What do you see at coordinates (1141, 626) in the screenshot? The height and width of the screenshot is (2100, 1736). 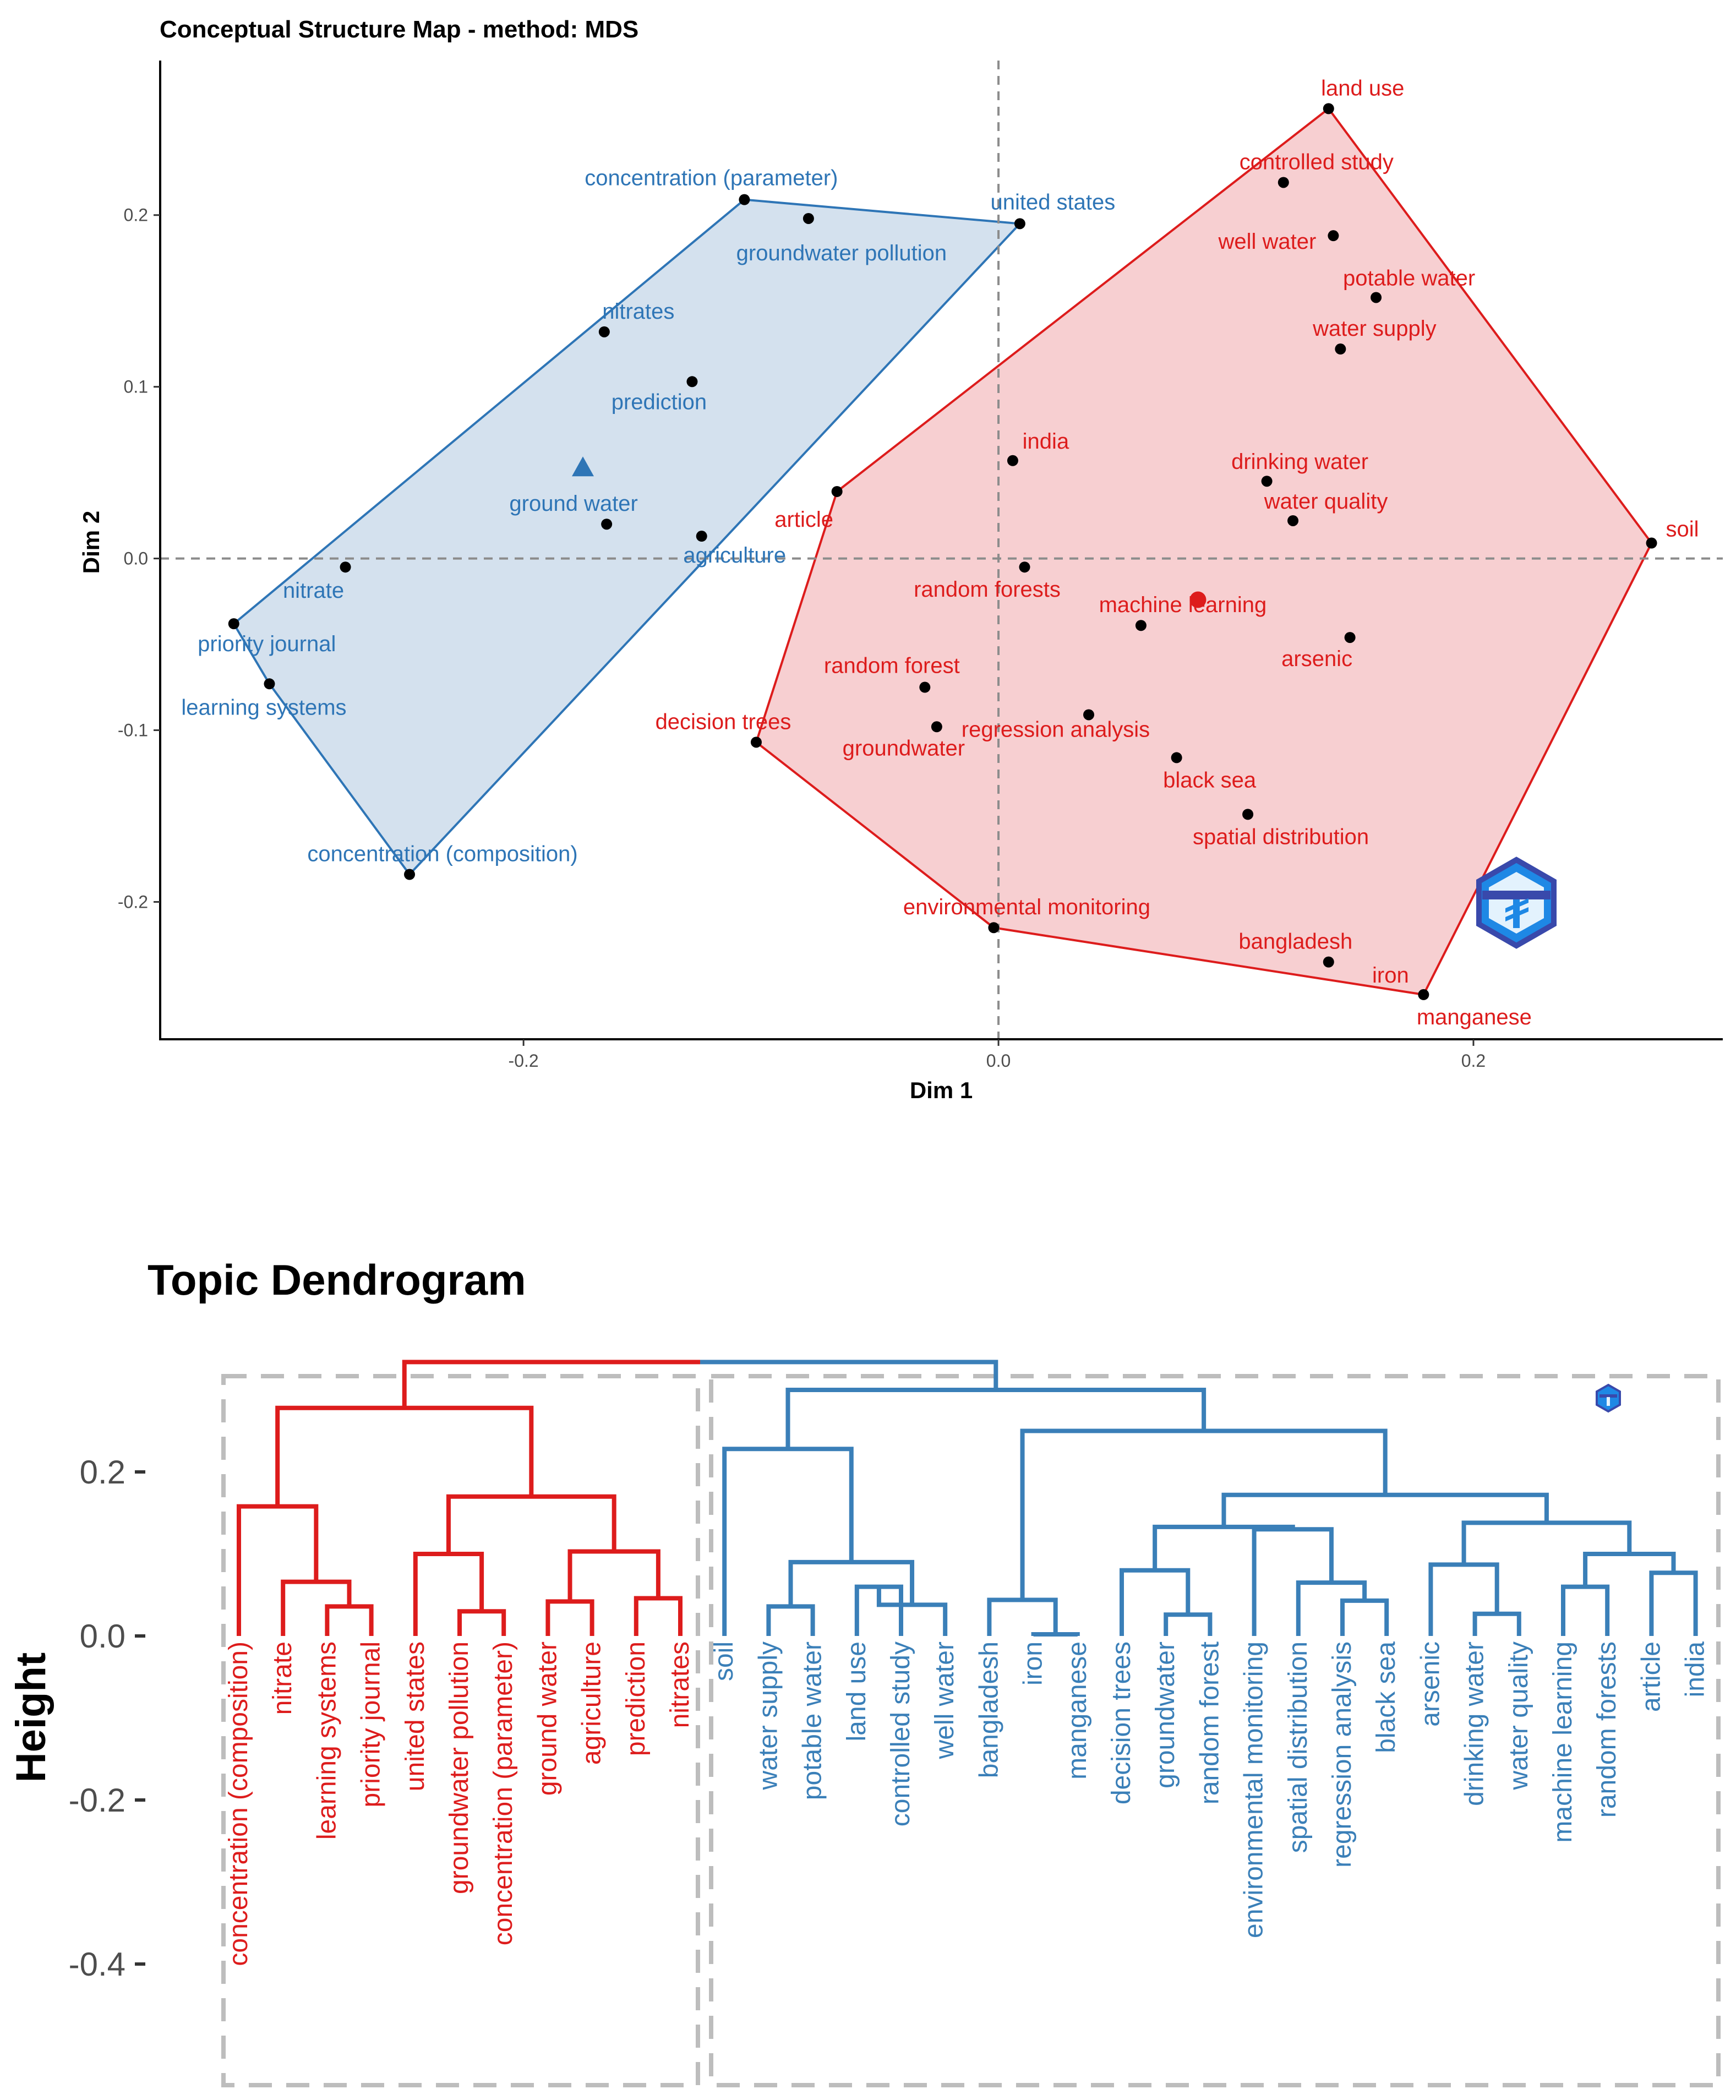 I see `mds-point-machine-learning` at bounding box center [1141, 626].